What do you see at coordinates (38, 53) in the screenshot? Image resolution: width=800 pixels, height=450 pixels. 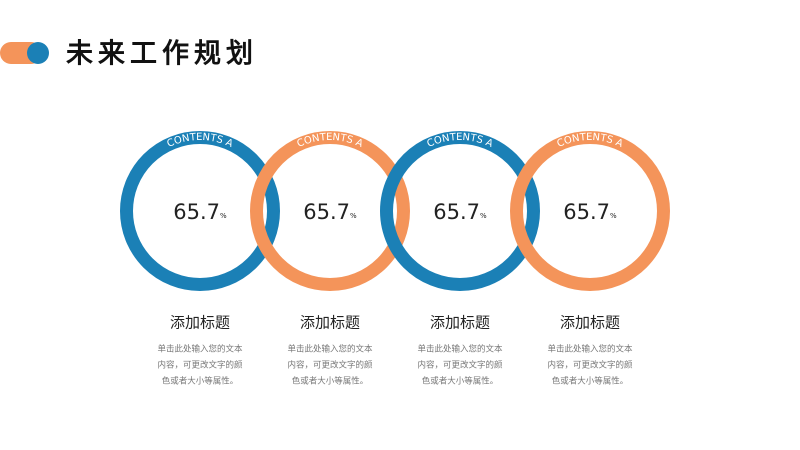 I see `header-dot` at bounding box center [38, 53].